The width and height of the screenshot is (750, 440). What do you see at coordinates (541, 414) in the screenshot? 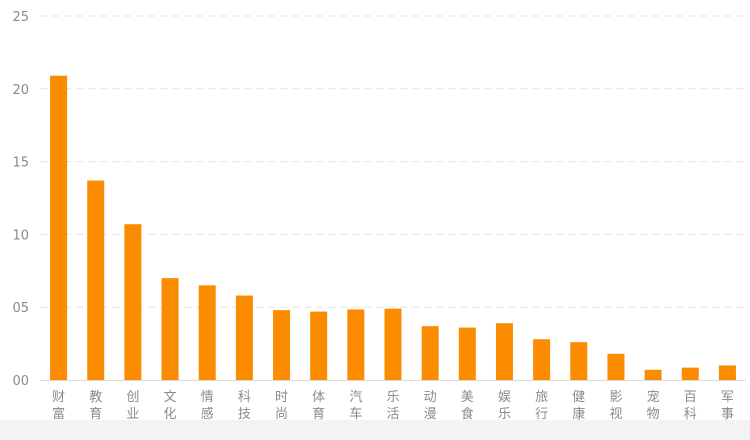
I see `x-tick-label-13: 行` at bounding box center [541, 414].